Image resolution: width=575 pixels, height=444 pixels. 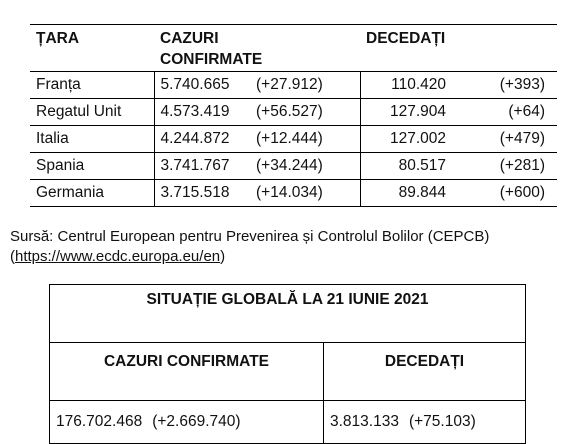 I want to click on global-confirmed-cell: 176.702.468 (+2.669.740), so click(x=186, y=422).